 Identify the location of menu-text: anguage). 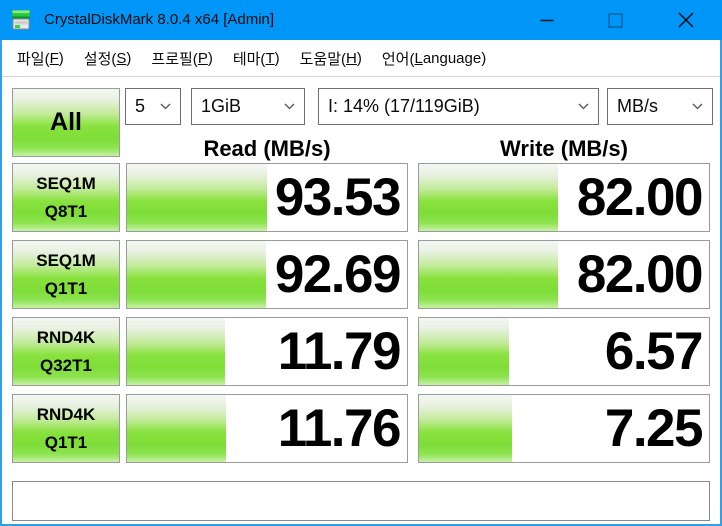
(454, 58).